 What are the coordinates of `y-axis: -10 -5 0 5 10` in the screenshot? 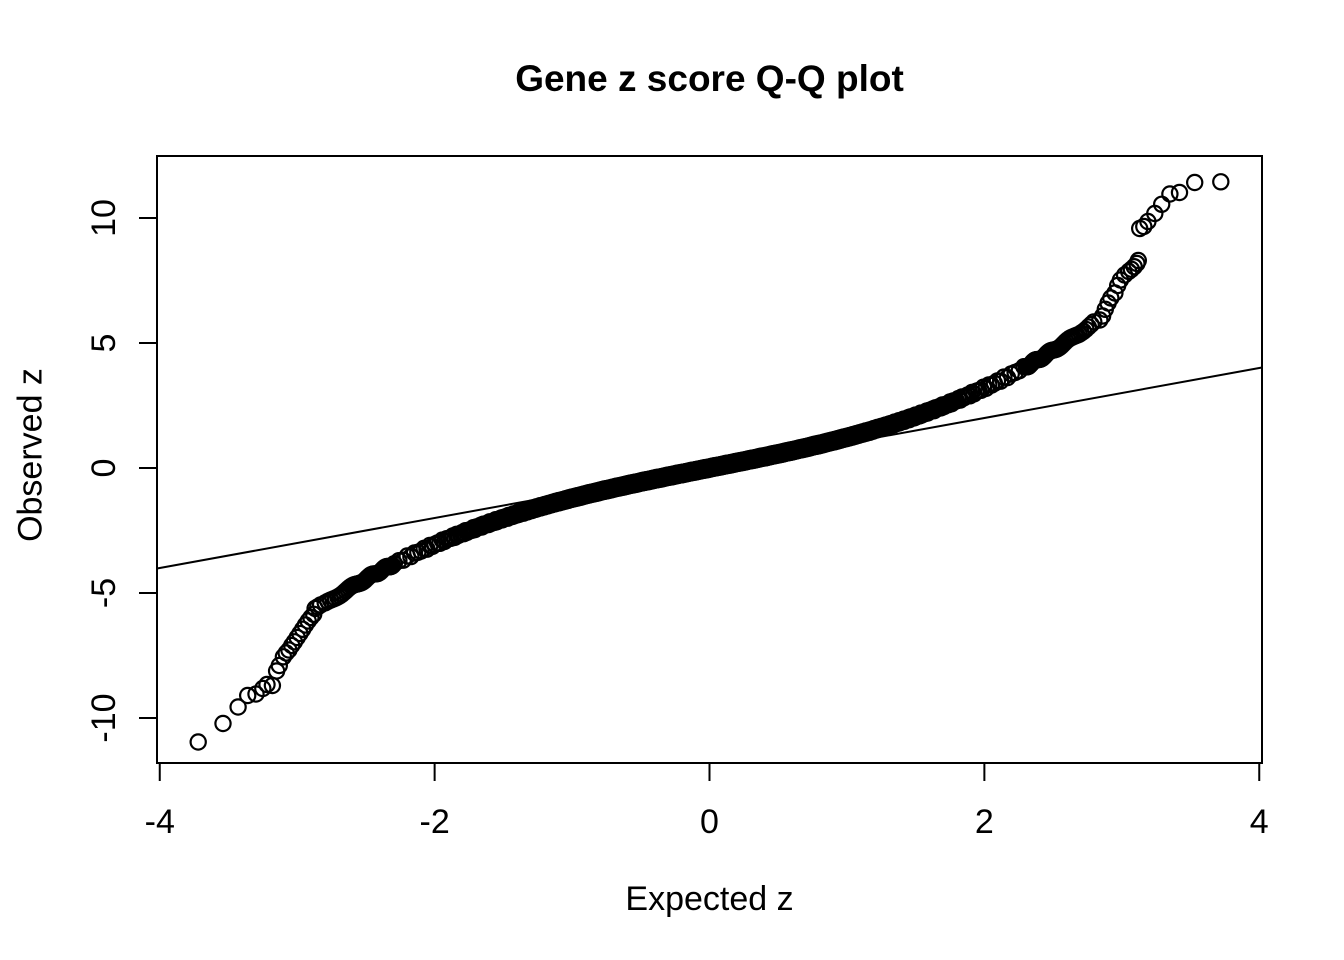 It's located at (121, 471).